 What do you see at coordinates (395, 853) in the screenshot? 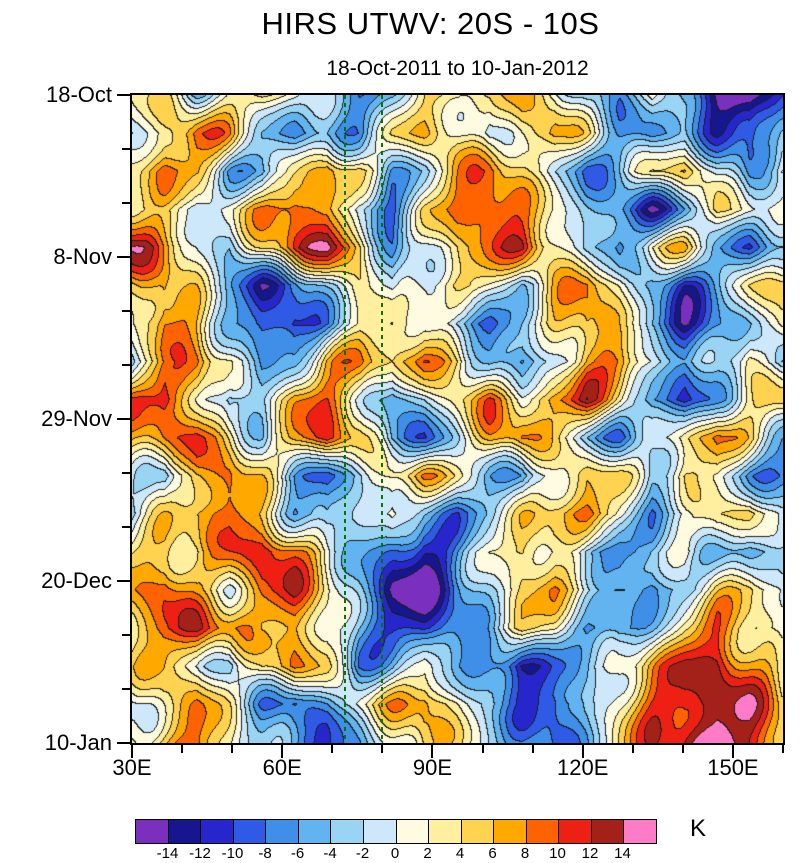
I see `colorbar-tick-label: 0` at bounding box center [395, 853].